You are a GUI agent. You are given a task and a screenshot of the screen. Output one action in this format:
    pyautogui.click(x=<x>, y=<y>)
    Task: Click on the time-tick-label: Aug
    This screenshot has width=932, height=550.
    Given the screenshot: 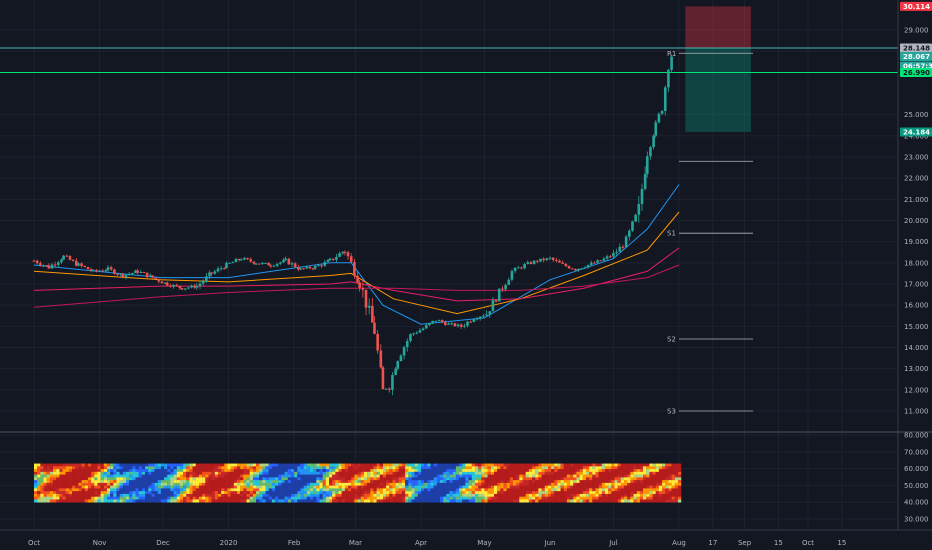 What is the action you would take?
    pyautogui.click(x=679, y=543)
    